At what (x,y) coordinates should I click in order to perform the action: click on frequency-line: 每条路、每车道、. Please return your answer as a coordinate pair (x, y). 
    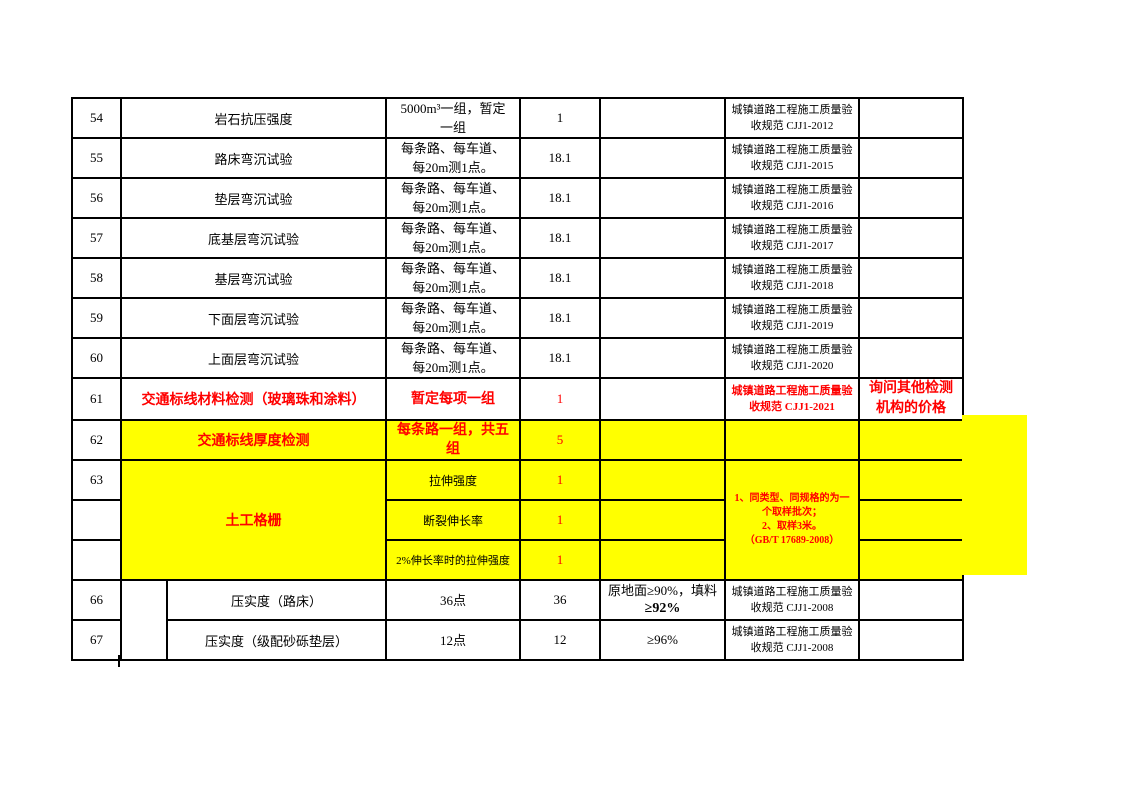
    Looking at the image, I should click on (452, 268).